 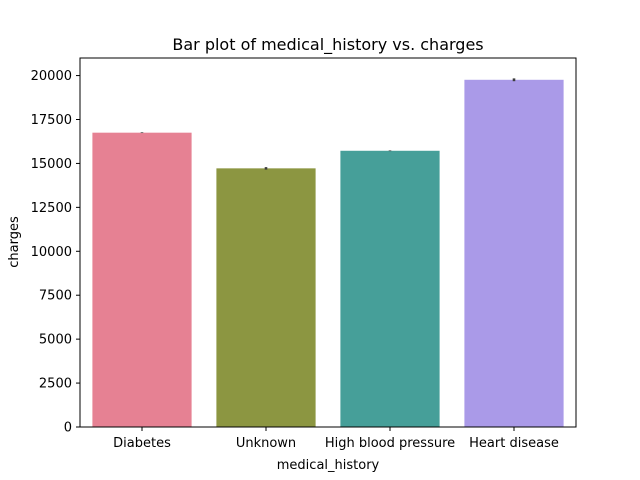 I want to click on y-tick-label: 17500, so click(x=51, y=120).